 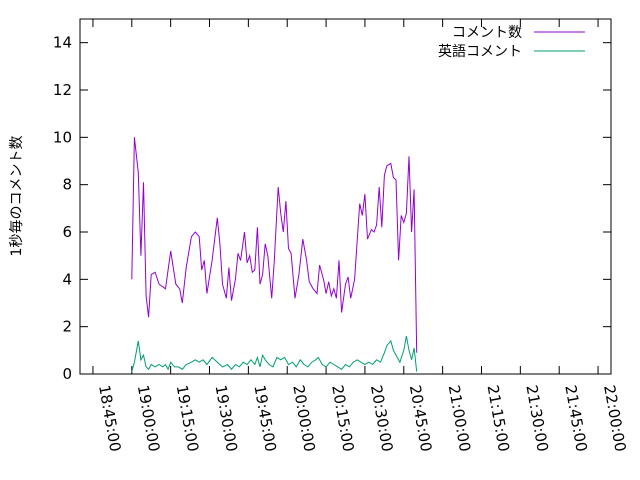 What do you see at coordinates (62, 90) in the screenshot?
I see `y-tick-label: 12` at bounding box center [62, 90].